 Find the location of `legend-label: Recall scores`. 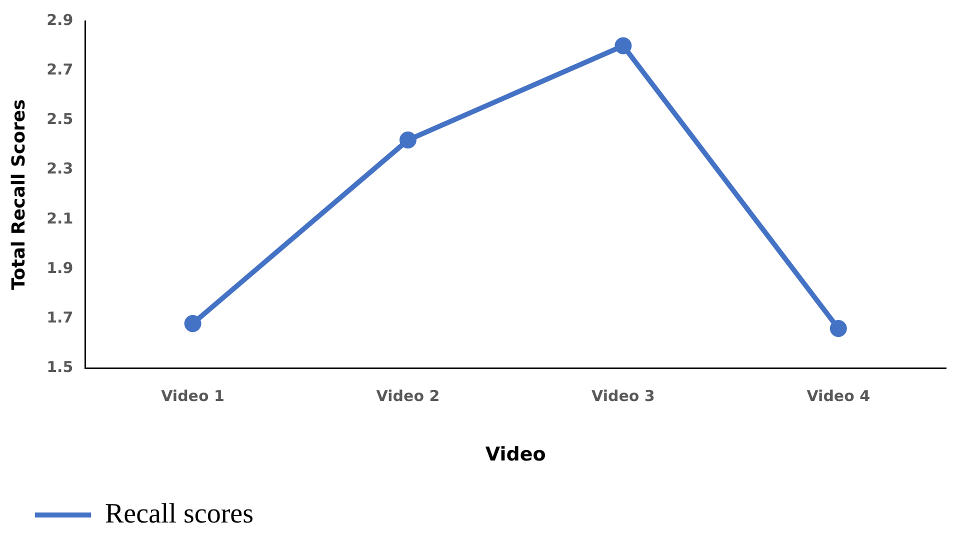

legend-label: Recall scores is located at coordinates (179, 514).